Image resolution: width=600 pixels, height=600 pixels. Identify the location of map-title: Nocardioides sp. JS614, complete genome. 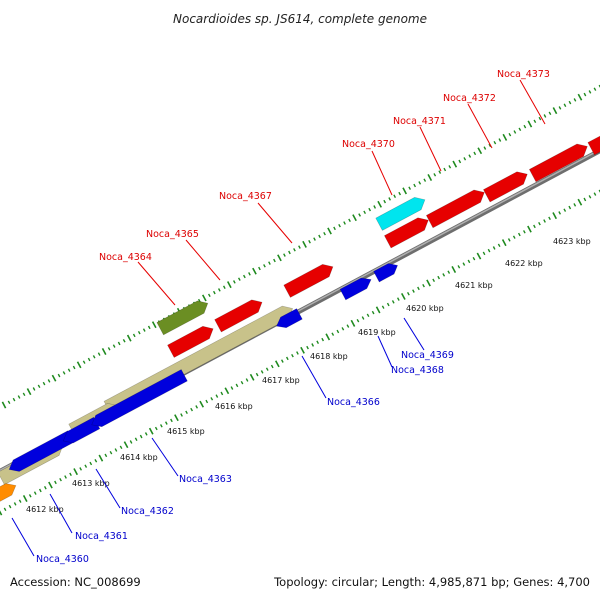
(300, 19).